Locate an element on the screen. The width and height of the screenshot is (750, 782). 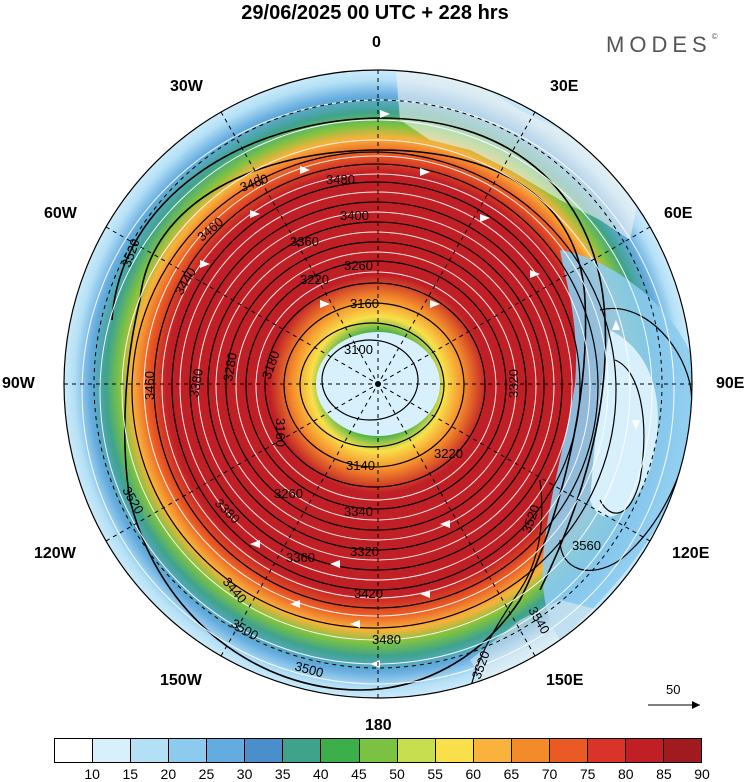
contour-label: 3460 is located at coordinates (149, 385).